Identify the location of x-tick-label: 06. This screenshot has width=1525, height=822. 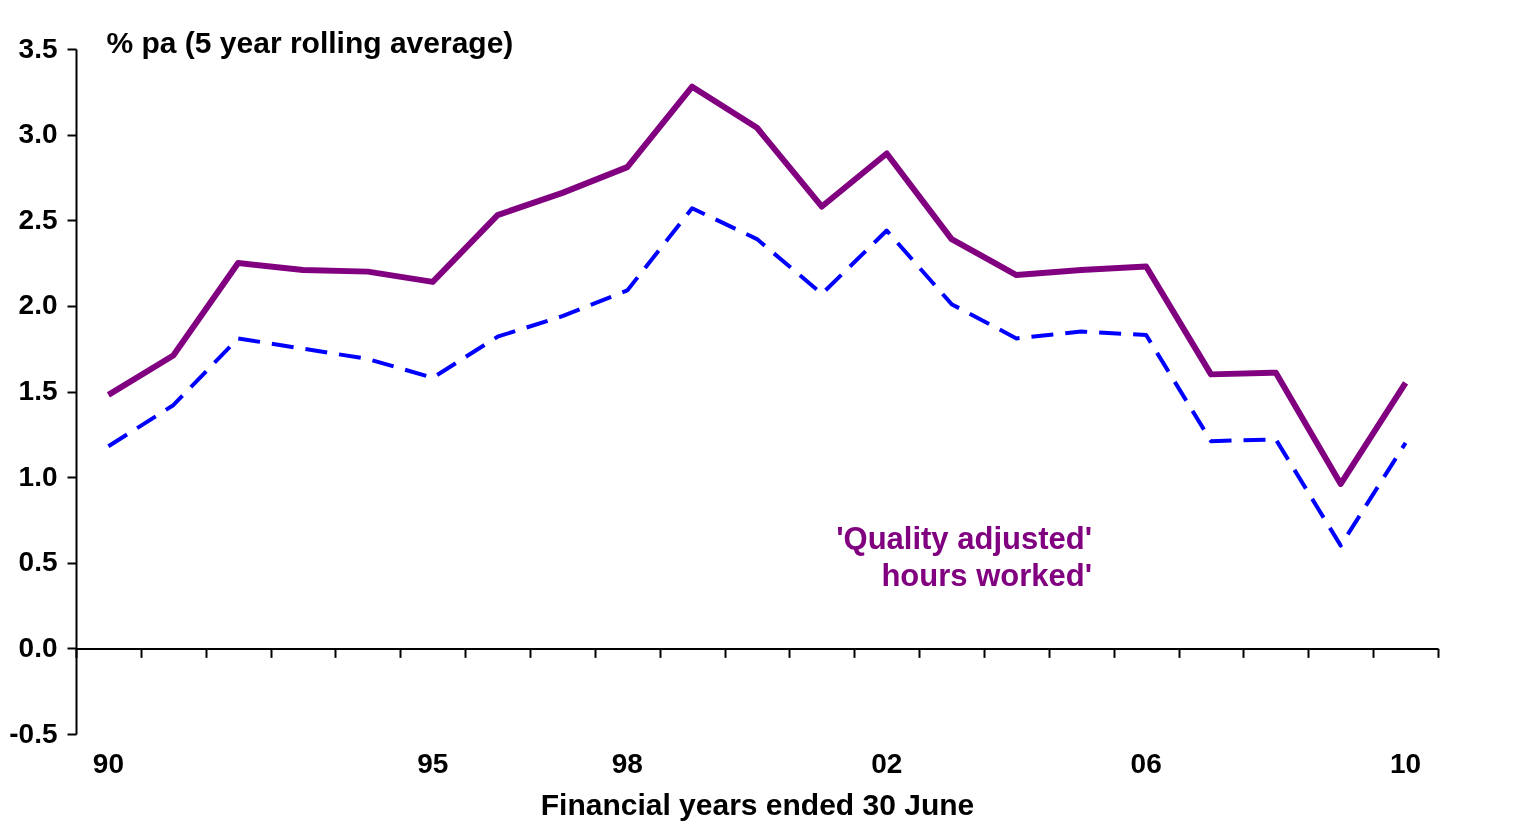
(1146, 763).